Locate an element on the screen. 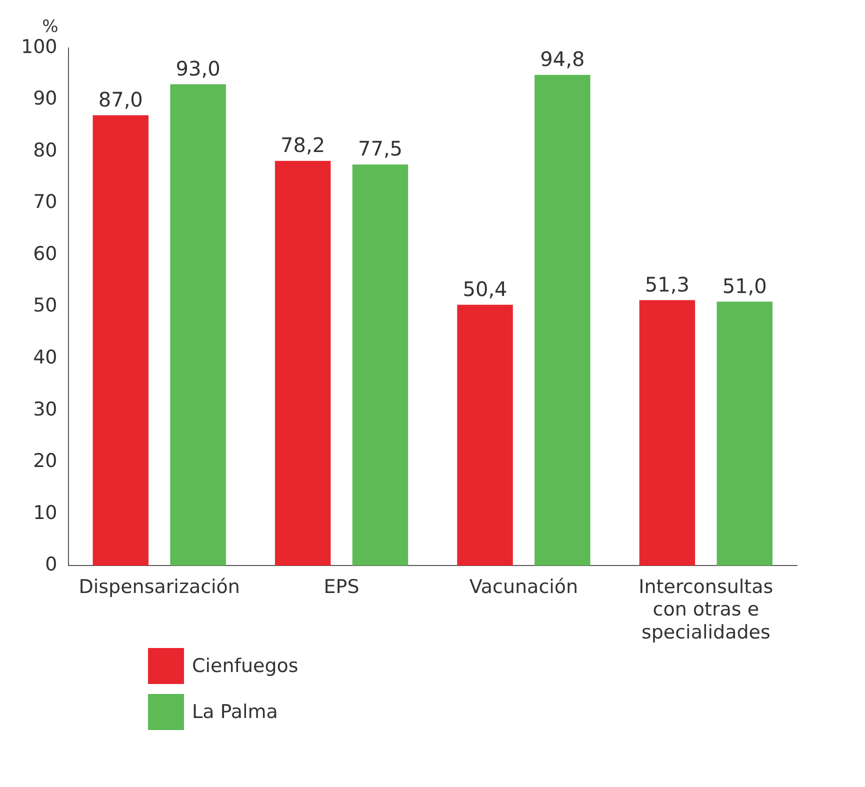 The image size is (865, 787). y-tick-label: 0 is located at coordinates (51, 565).